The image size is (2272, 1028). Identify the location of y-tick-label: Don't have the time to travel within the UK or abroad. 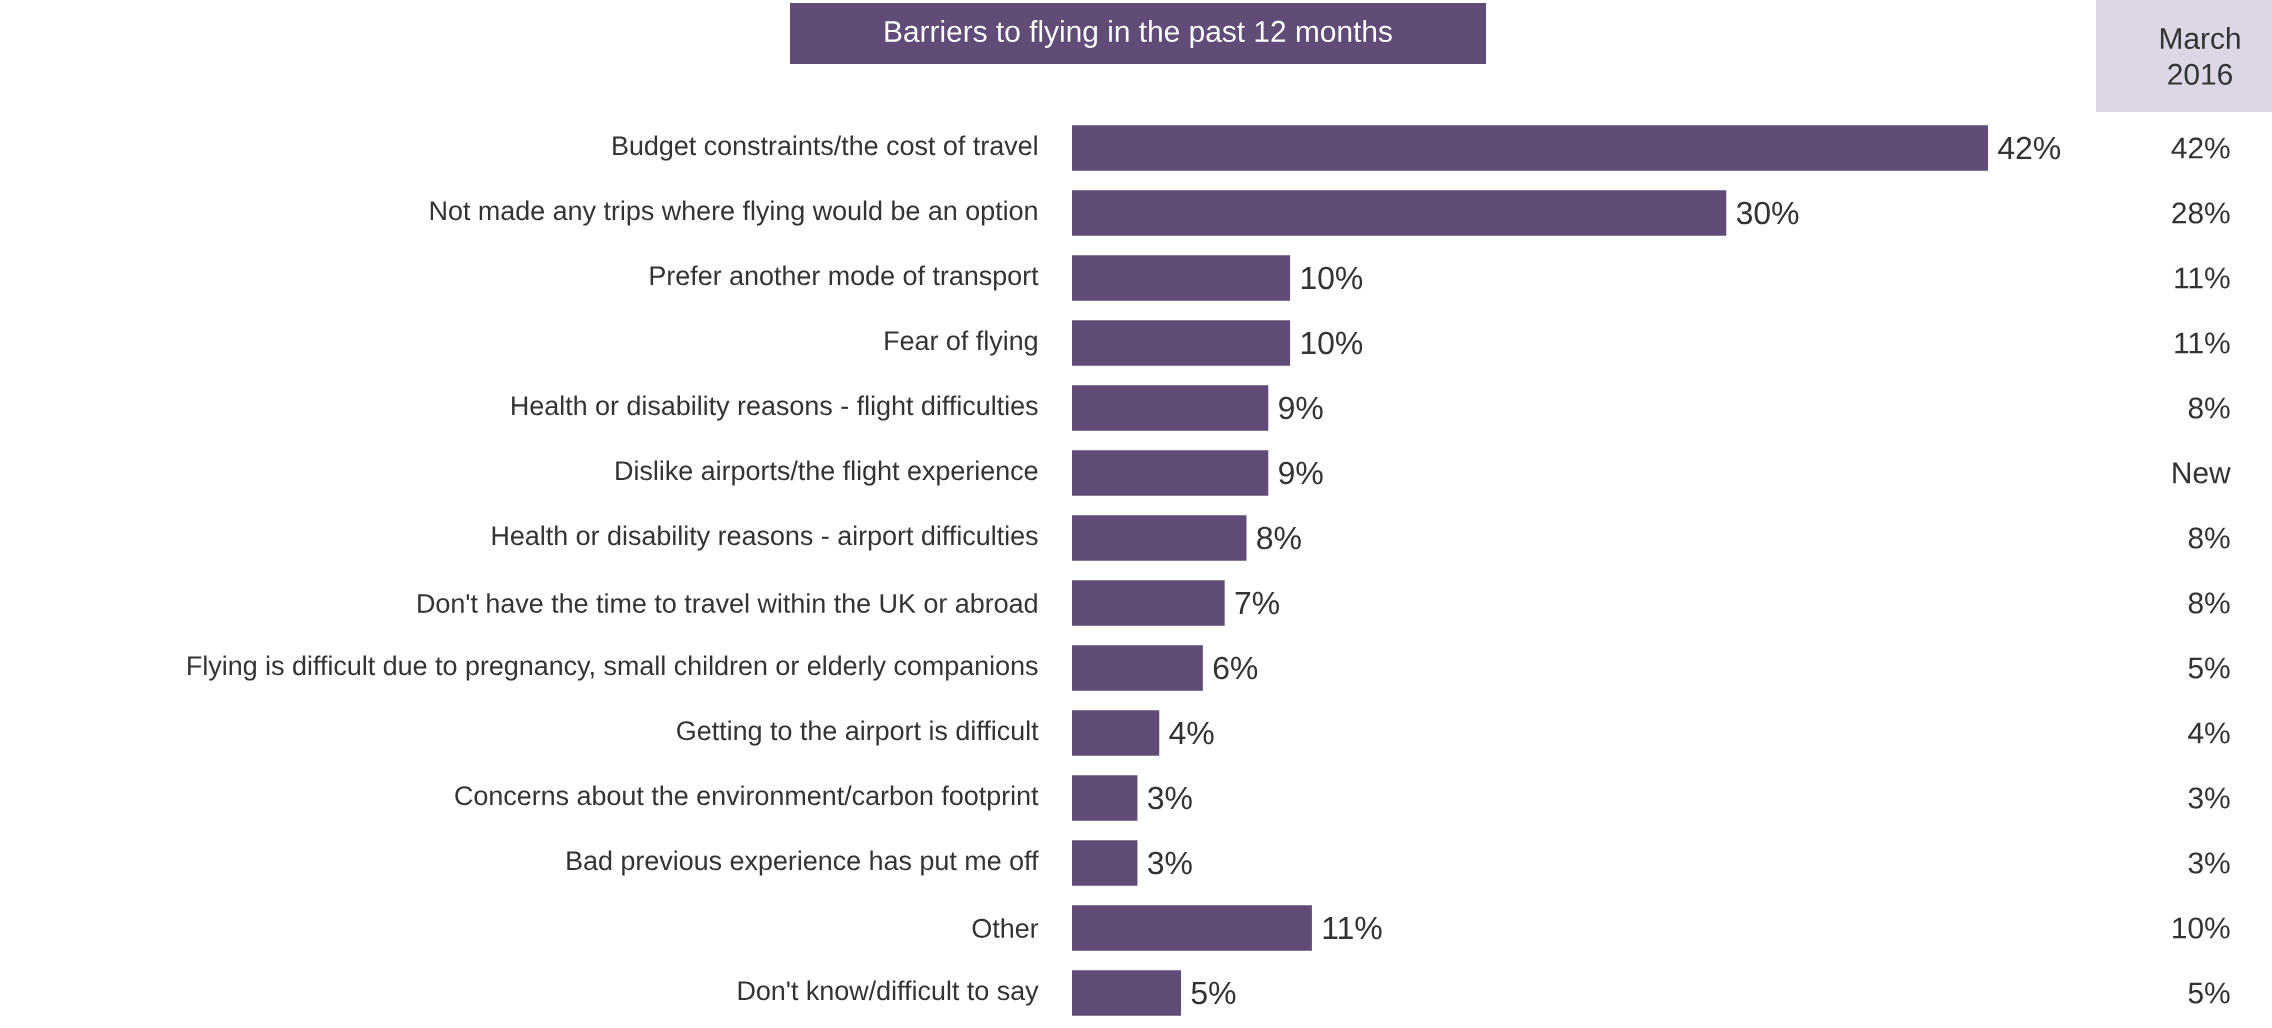
(727, 603).